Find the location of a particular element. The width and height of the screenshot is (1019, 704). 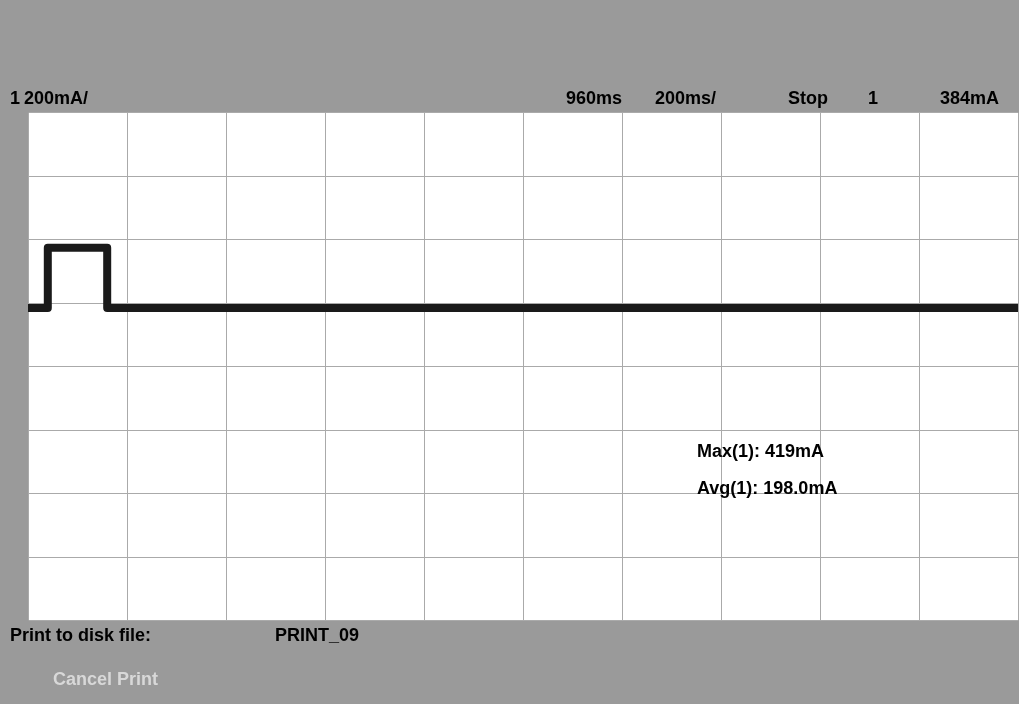

text: 200ms/ is located at coordinates (686, 98).